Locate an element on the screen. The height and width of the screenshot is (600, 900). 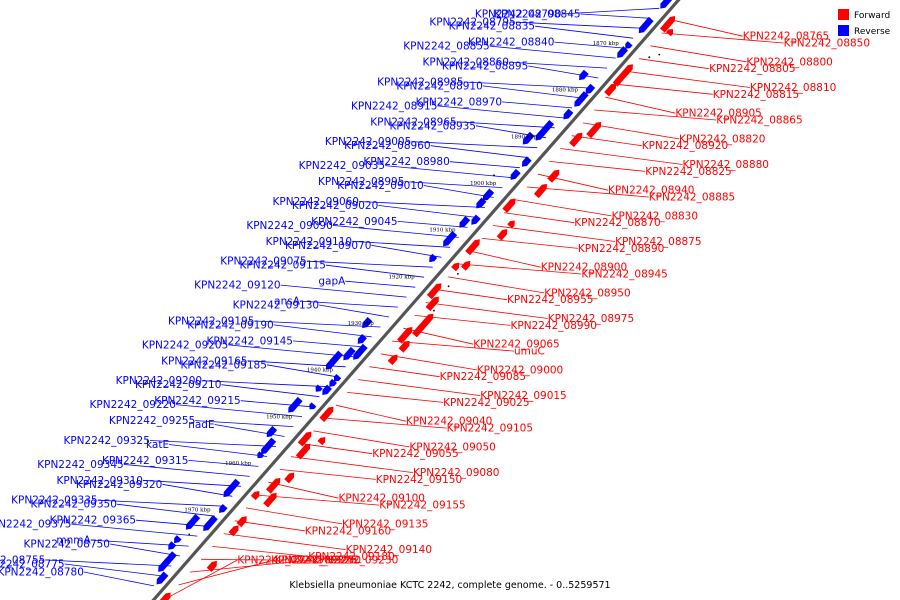
forward-gene-label: KPN2242_08870 is located at coordinates (617, 223).